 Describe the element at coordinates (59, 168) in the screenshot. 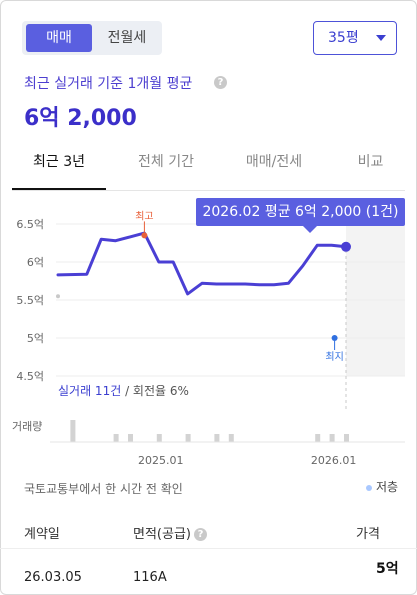

I see `tab-recent-3-years: 최근 3년` at that location.